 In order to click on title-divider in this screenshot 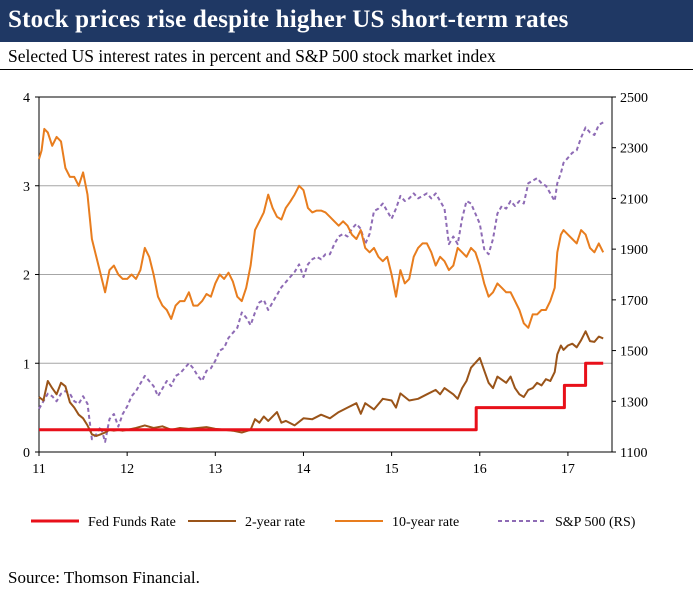, I will do `click(346, 69)`.